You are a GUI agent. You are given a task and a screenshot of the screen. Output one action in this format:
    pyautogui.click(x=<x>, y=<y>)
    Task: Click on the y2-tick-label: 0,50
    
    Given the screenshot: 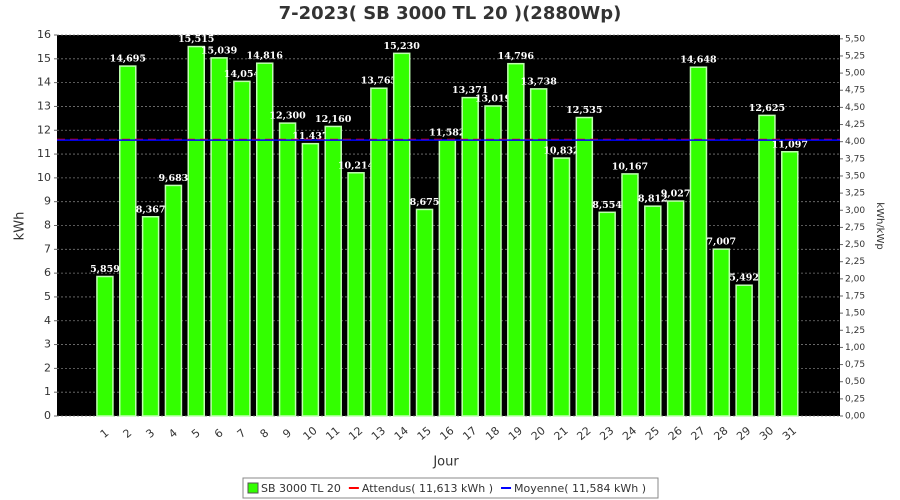 What is the action you would take?
    pyautogui.click(x=855, y=382)
    